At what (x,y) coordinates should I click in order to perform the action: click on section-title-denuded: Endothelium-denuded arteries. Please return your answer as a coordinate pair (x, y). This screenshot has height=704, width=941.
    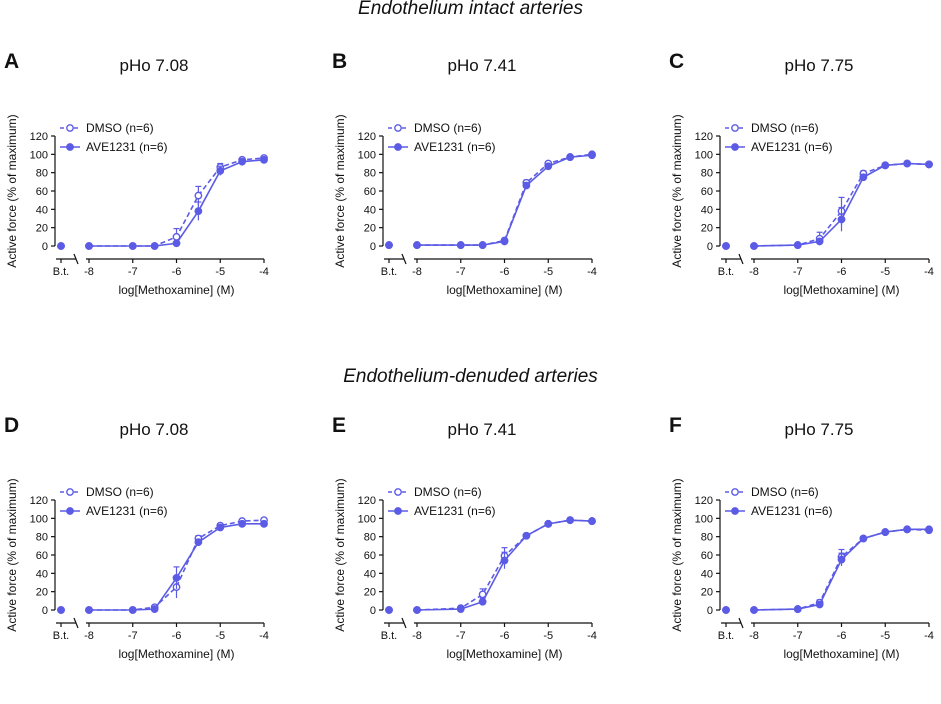
    Looking at the image, I should click on (470, 376).